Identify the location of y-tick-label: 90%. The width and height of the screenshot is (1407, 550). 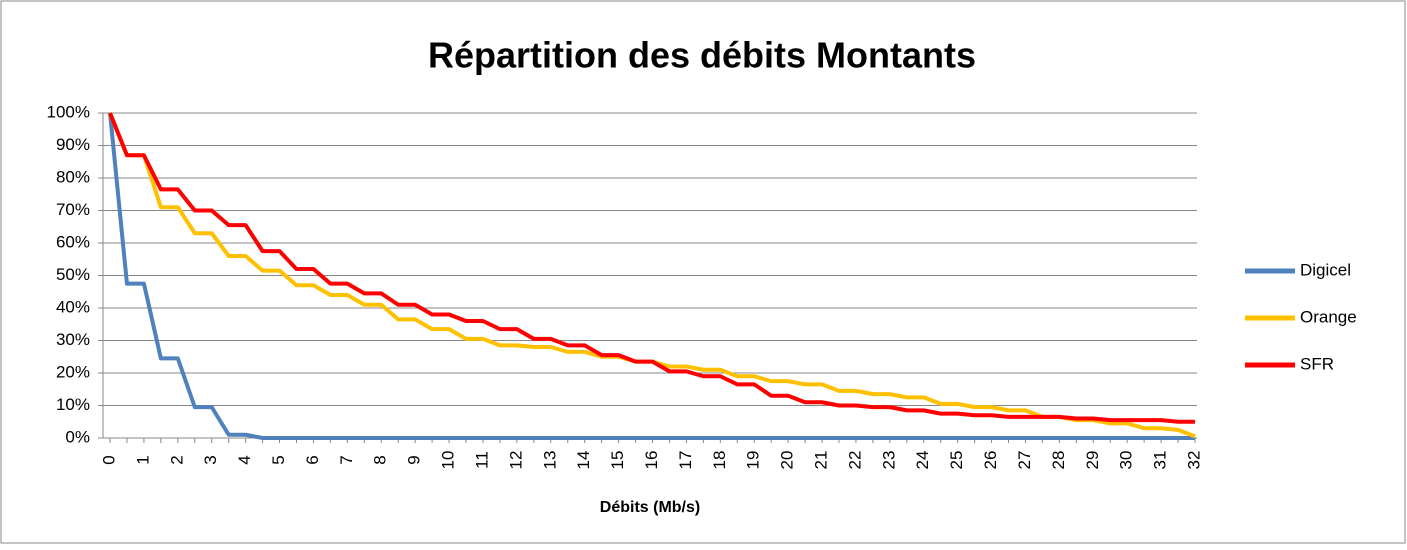
(73, 144).